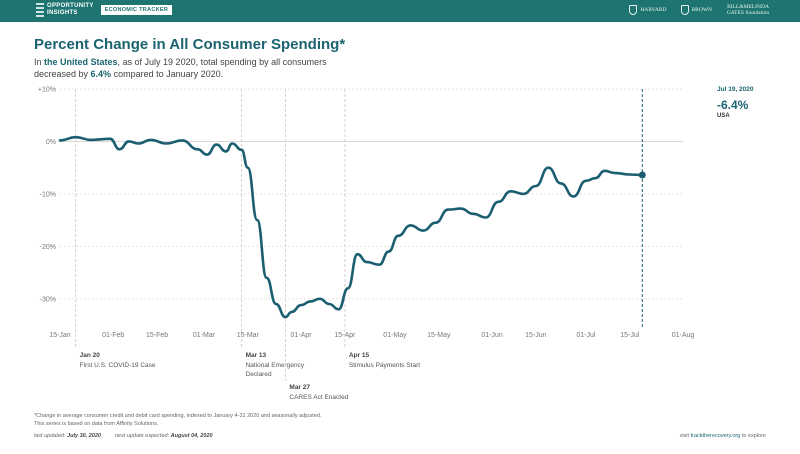  What do you see at coordinates (318, 397) in the screenshot?
I see `event-label: CARES Act Enacted` at bounding box center [318, 397].